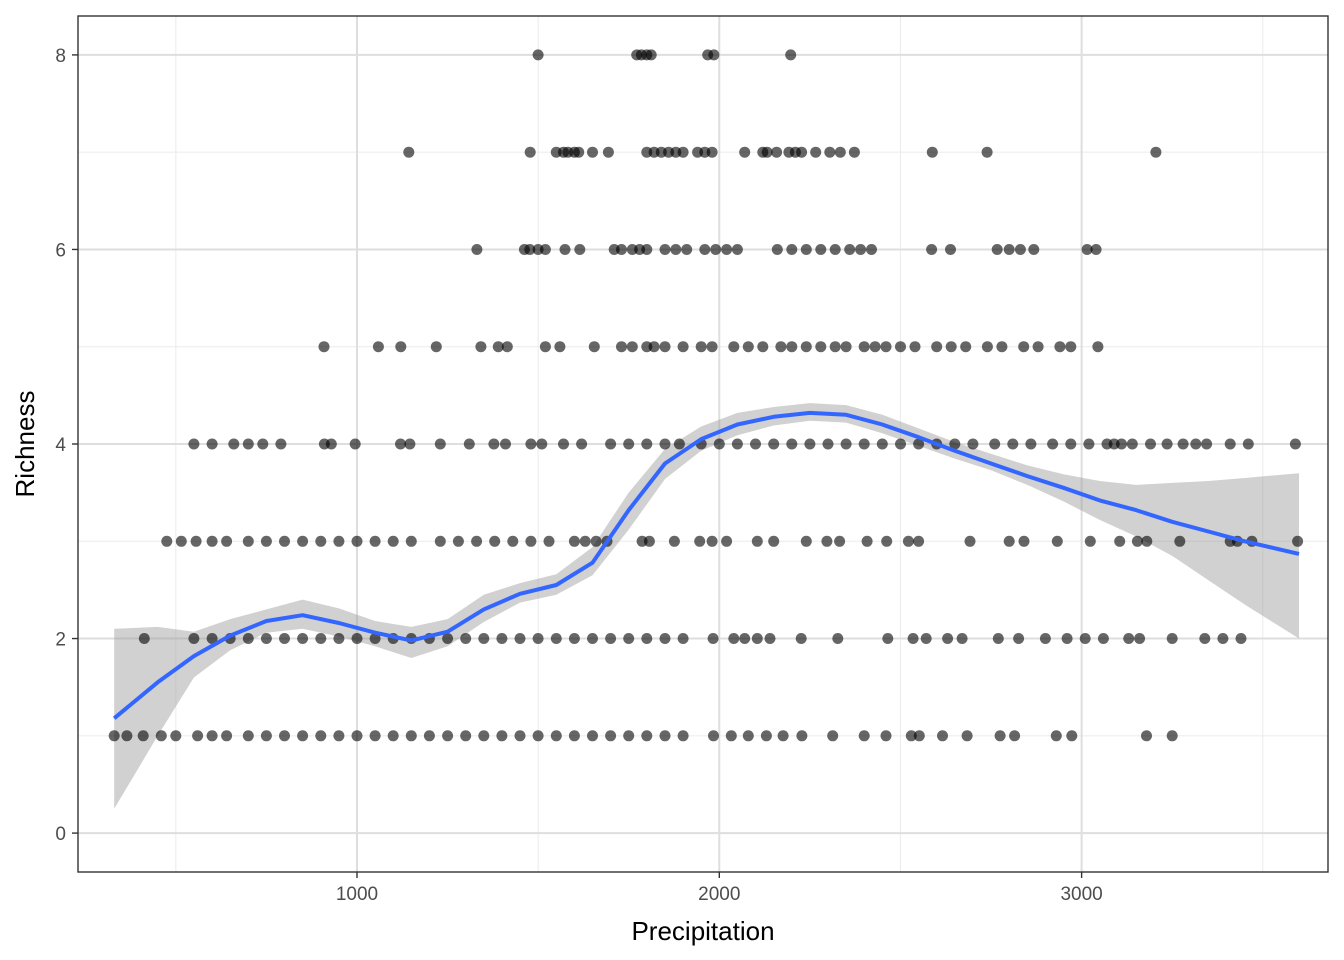 The height and width of the screenshot is (960, 1344). I want to click on y-tick-label: 8, so click(60, 56).